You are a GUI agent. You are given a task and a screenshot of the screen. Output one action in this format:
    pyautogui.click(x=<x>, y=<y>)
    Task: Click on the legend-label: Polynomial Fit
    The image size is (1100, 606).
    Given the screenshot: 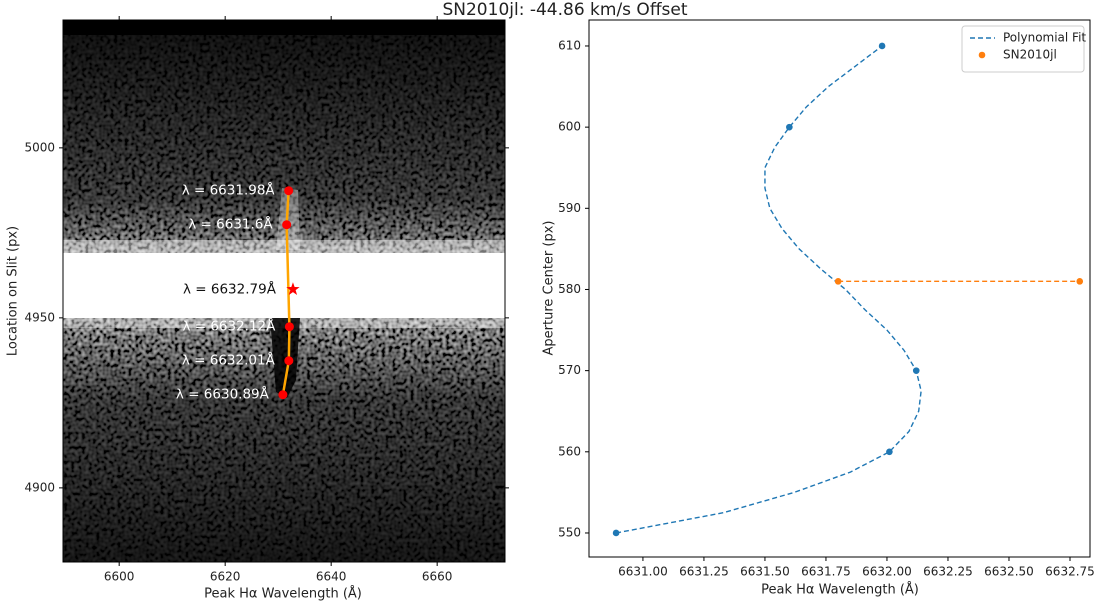 What is the action you would take?
    pyautogui.click(x=1044, y=38)
    